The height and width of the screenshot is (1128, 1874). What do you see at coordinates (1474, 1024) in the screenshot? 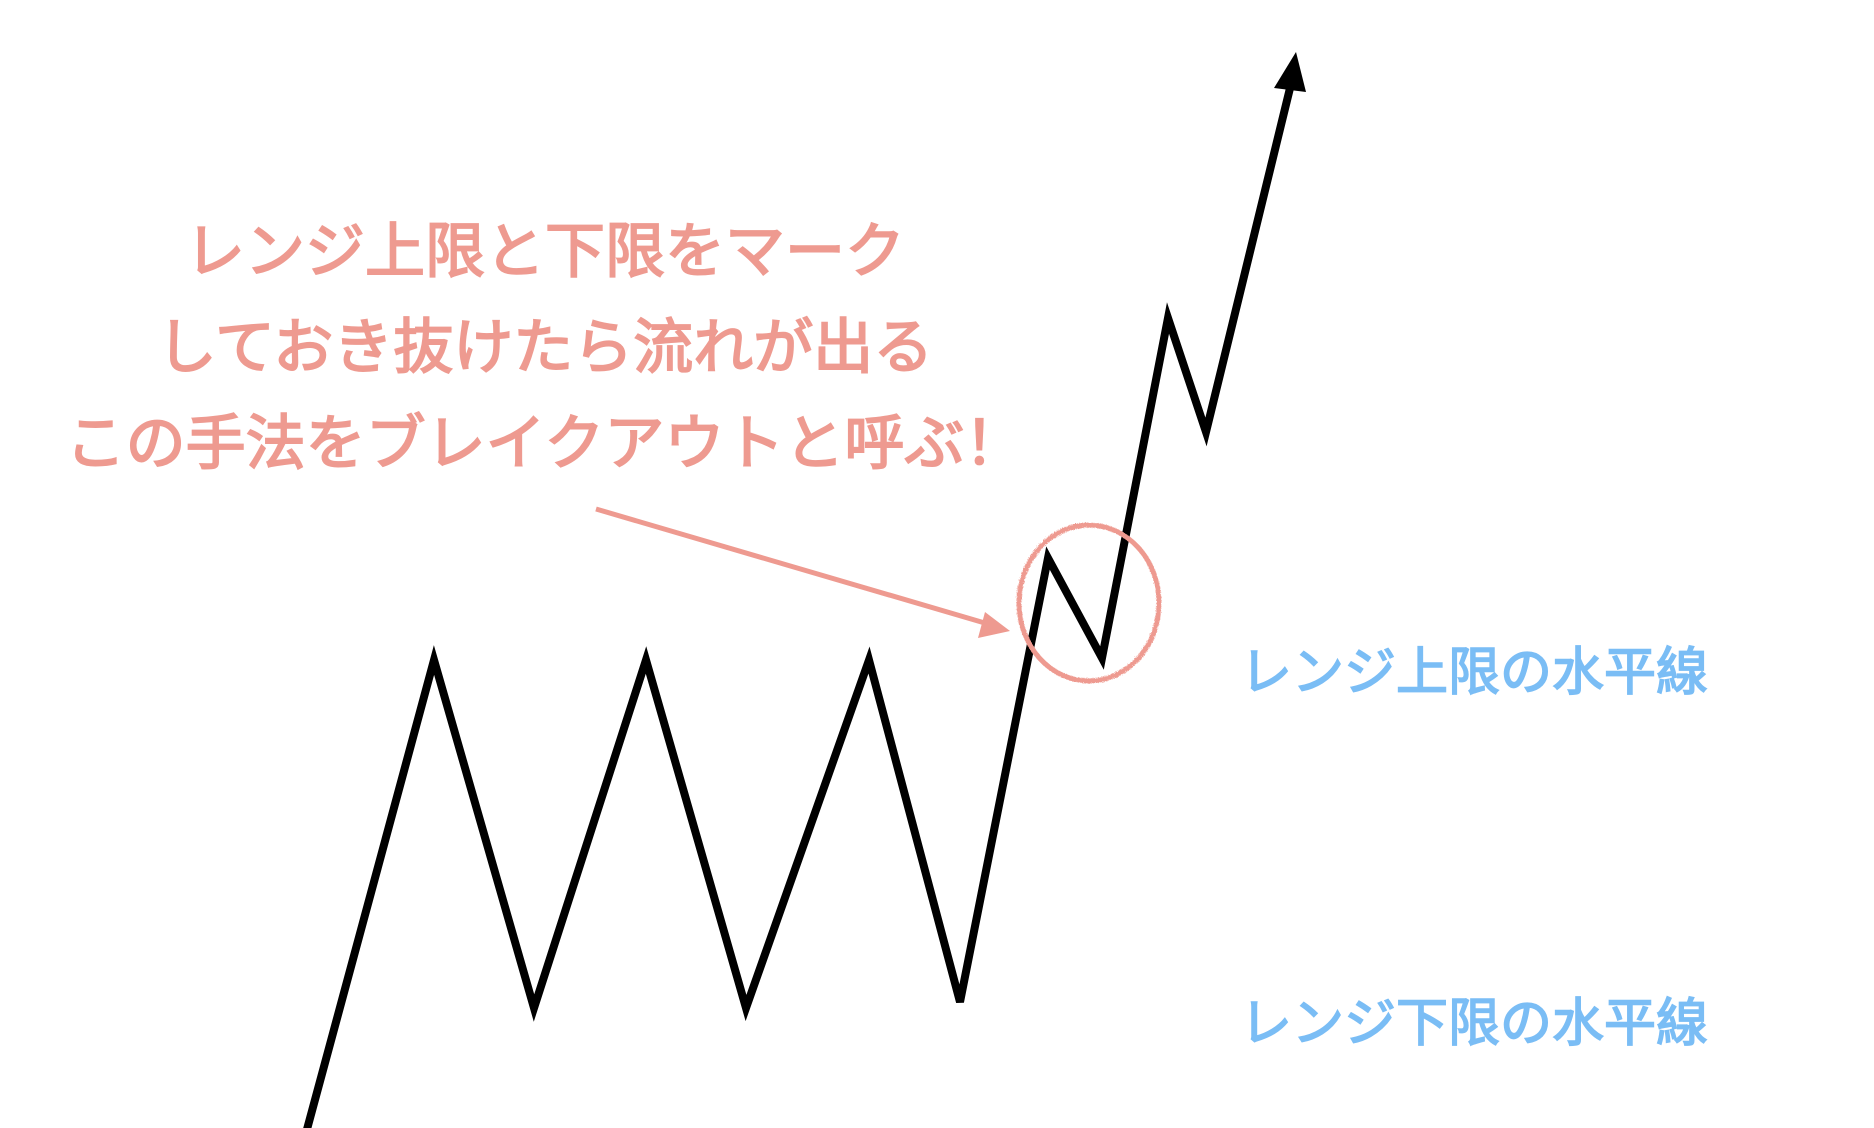
I see `lower-line-label: レンジ下限の水平線` at bounding box center [1474, 1024].